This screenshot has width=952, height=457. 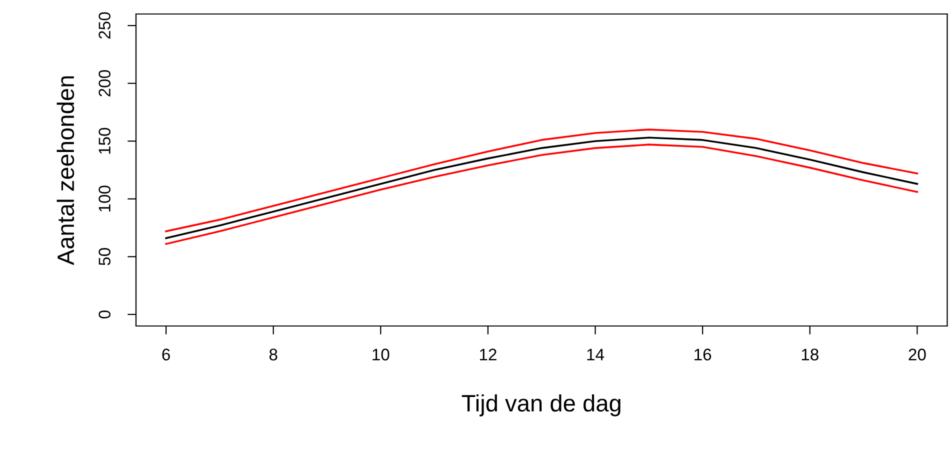 I want to click on x-axis-title: Tijd van de dag, so click(x=541, y=405).